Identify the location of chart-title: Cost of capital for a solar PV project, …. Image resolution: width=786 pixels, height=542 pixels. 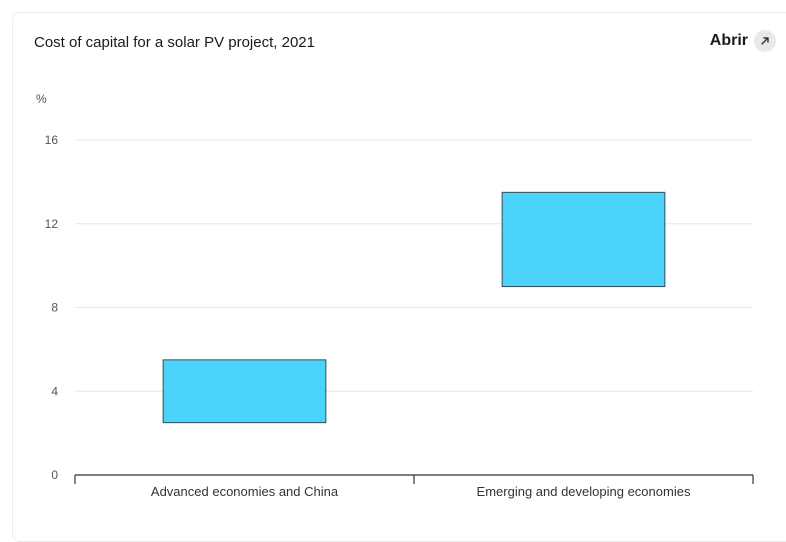
(174, 42).